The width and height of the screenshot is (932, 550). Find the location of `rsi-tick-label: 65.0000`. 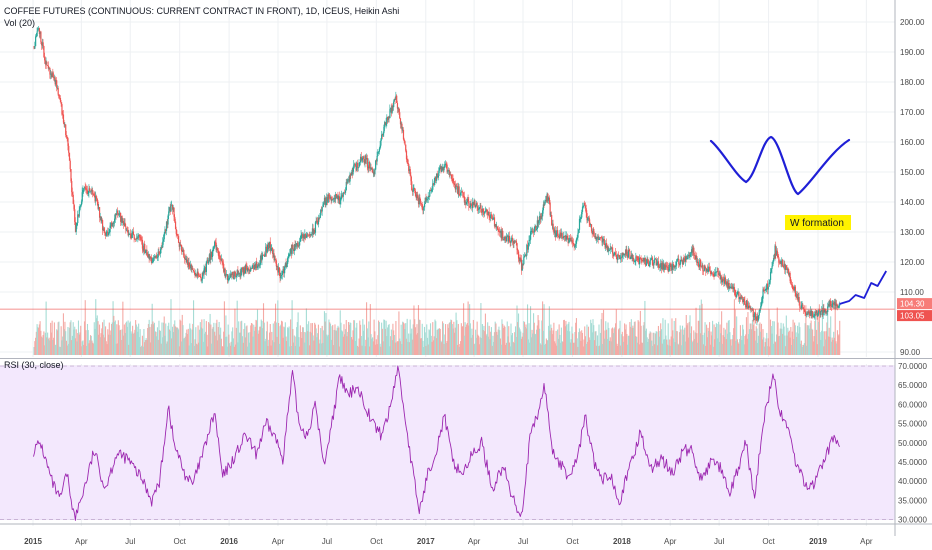

rsi-tick-label: 65.0000 is located at coordinates (912, 385).